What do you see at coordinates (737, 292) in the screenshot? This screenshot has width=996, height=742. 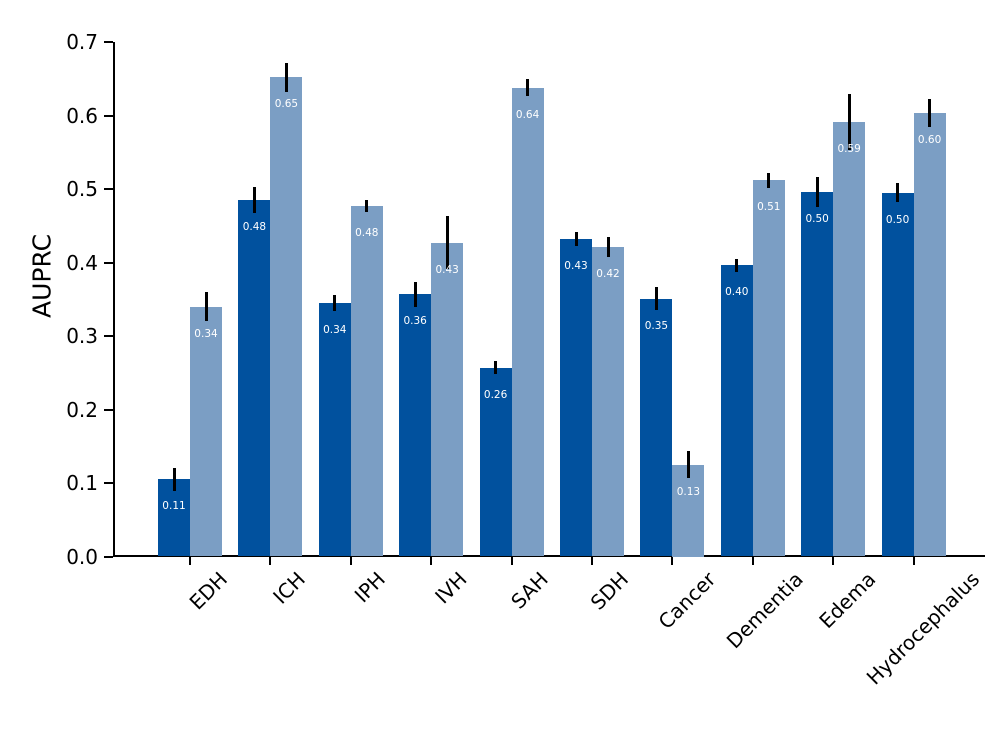 I see `bar-value-label: 0.40` at bounding box center [737, 292].